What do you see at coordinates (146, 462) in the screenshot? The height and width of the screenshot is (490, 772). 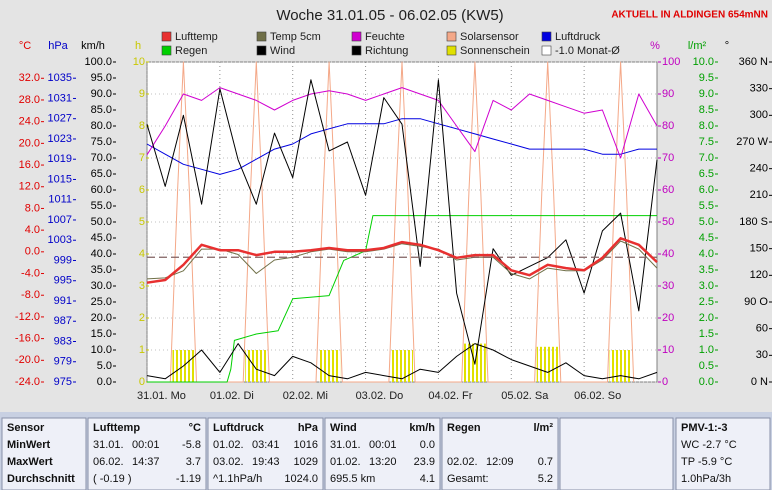 I see `table-cell: 14:37` at bounding box center [146, 462].